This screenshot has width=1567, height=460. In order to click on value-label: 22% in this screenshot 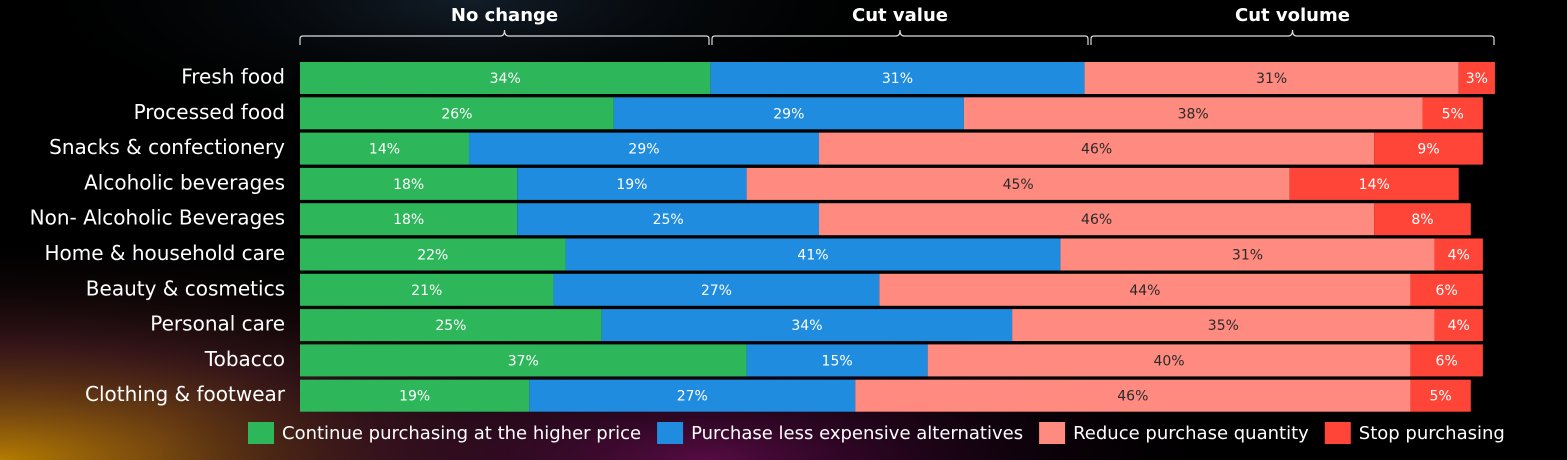, I will do `click(432, 256)`.